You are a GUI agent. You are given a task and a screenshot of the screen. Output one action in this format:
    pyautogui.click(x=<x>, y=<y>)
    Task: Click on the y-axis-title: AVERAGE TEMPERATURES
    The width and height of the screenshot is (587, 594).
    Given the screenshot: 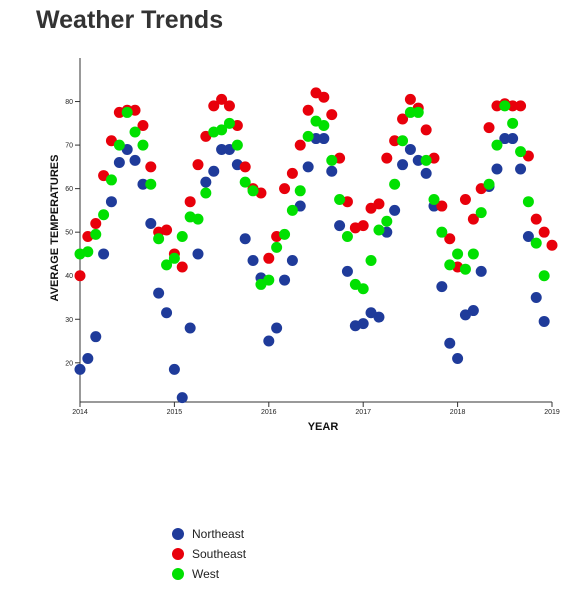 What is the action you would take?
    pyautogui.click(x=55, y=228)
    